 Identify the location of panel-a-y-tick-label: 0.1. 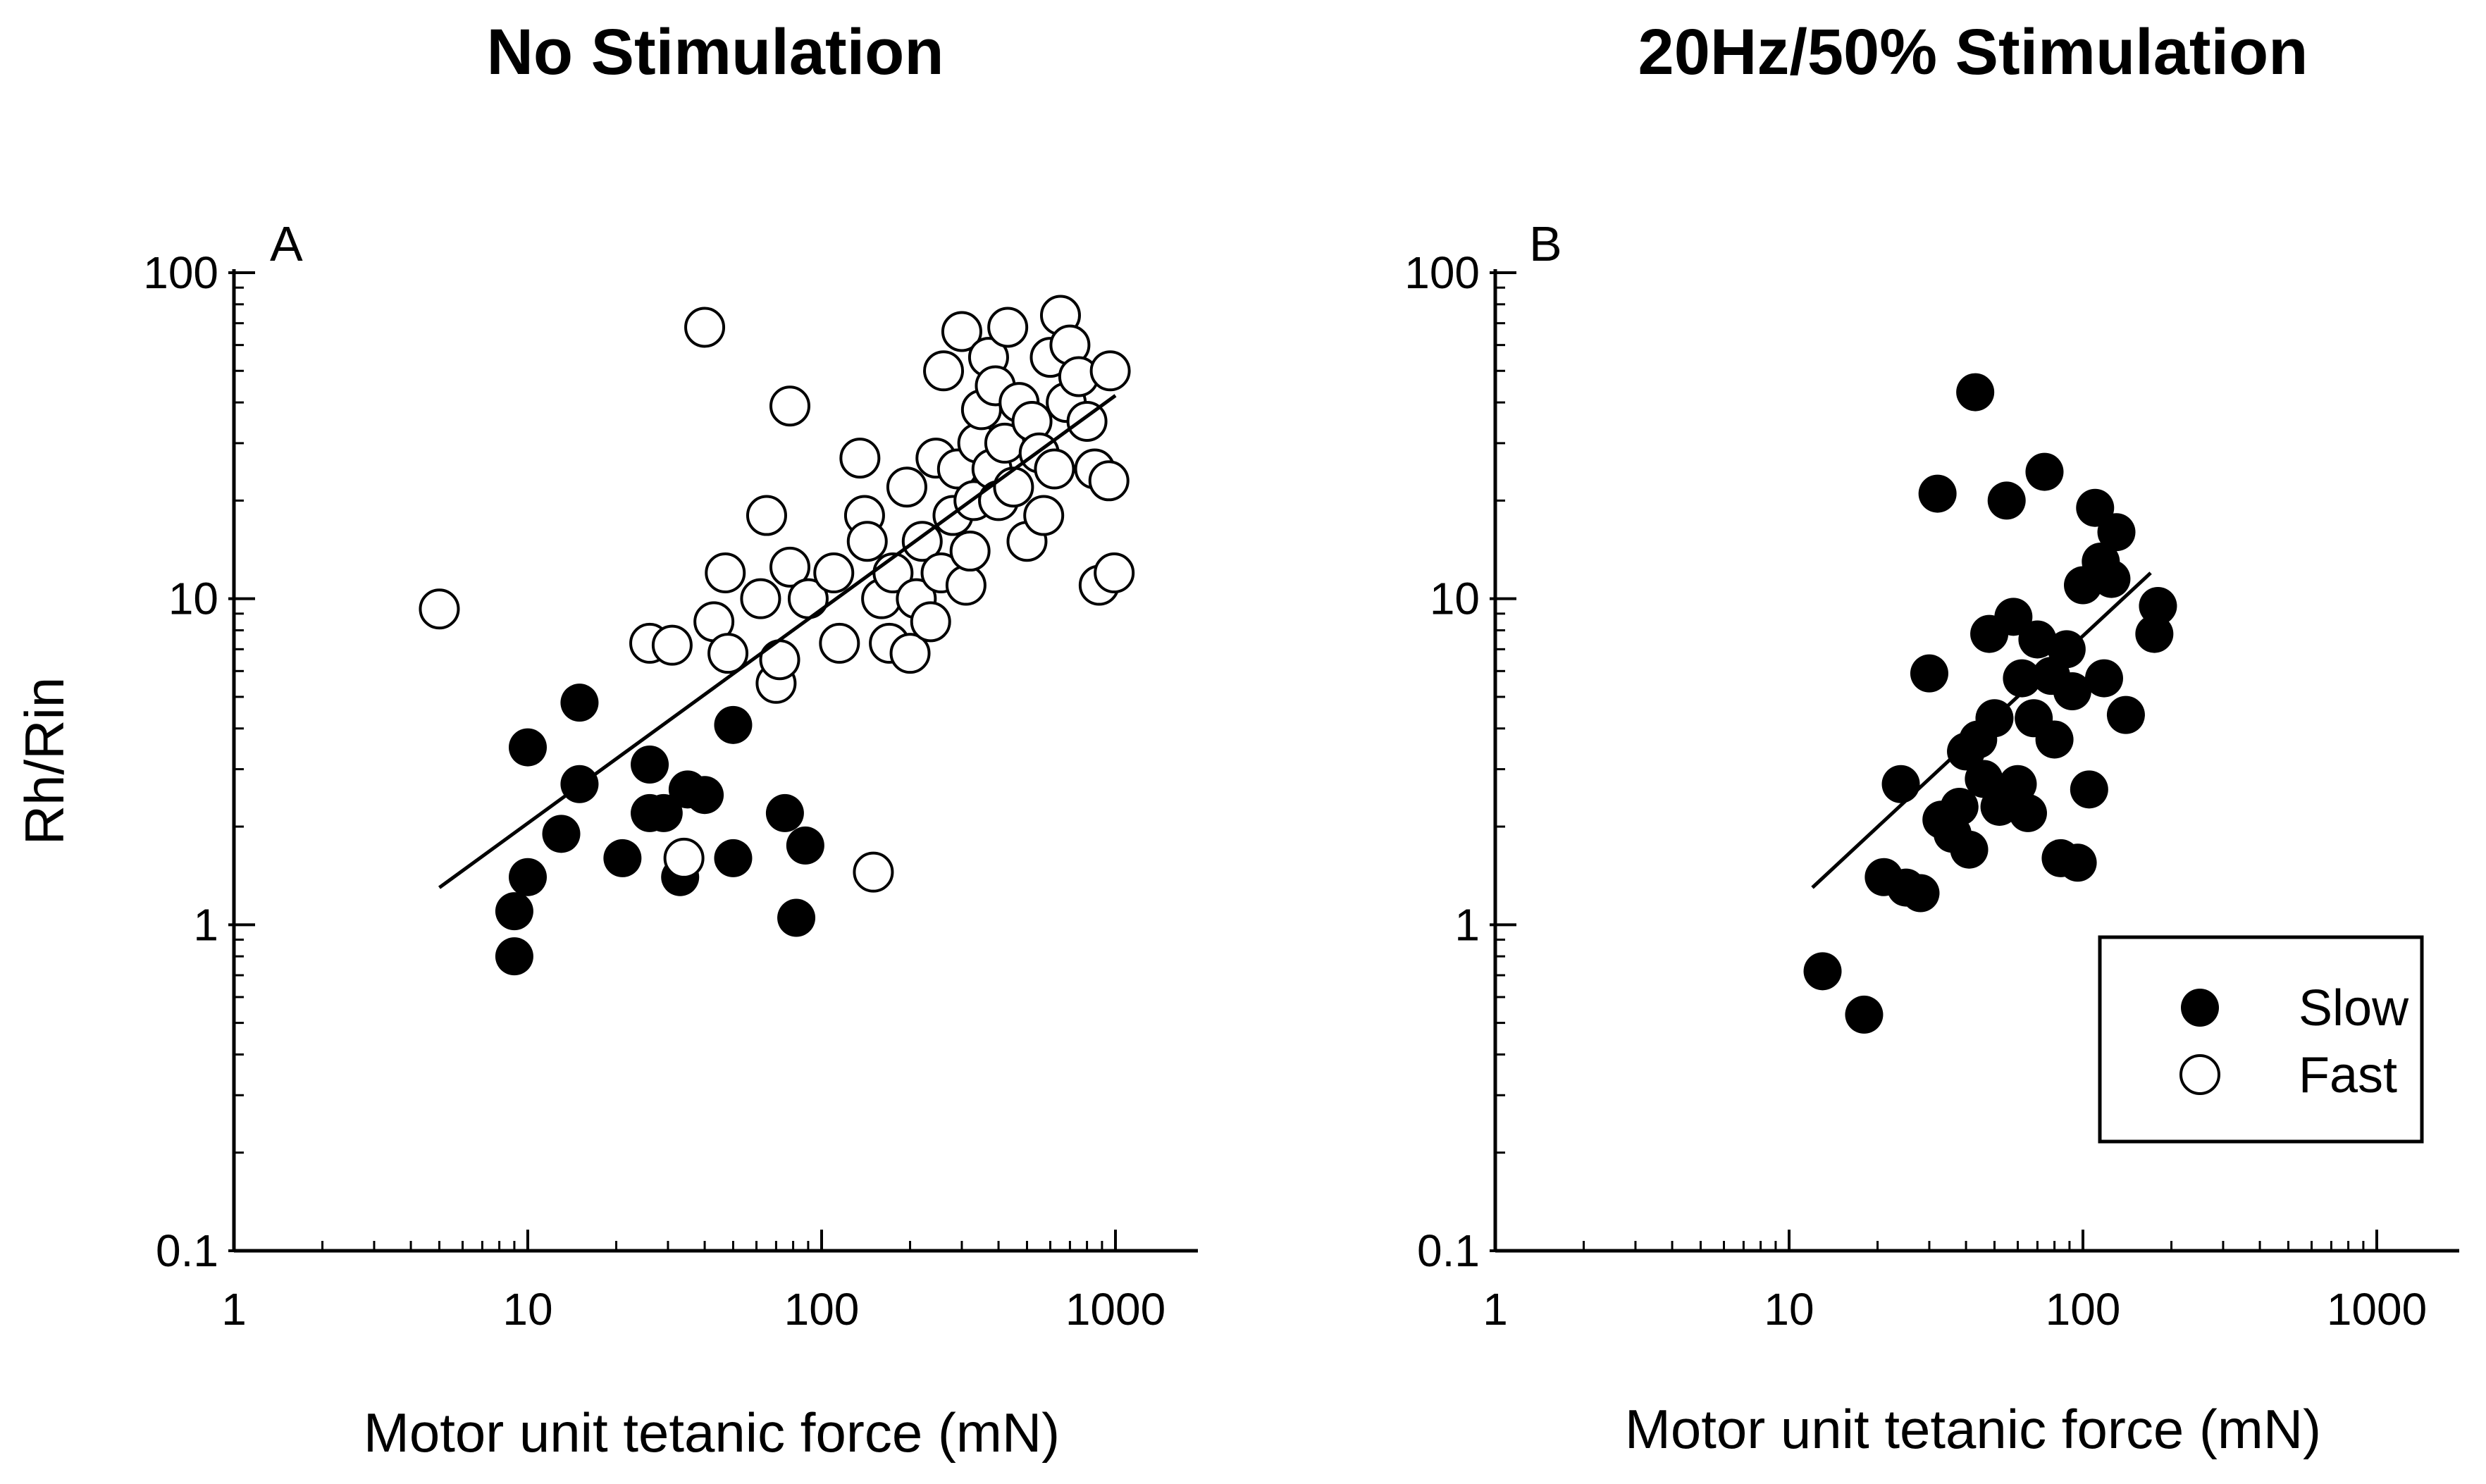
(187, 1250).